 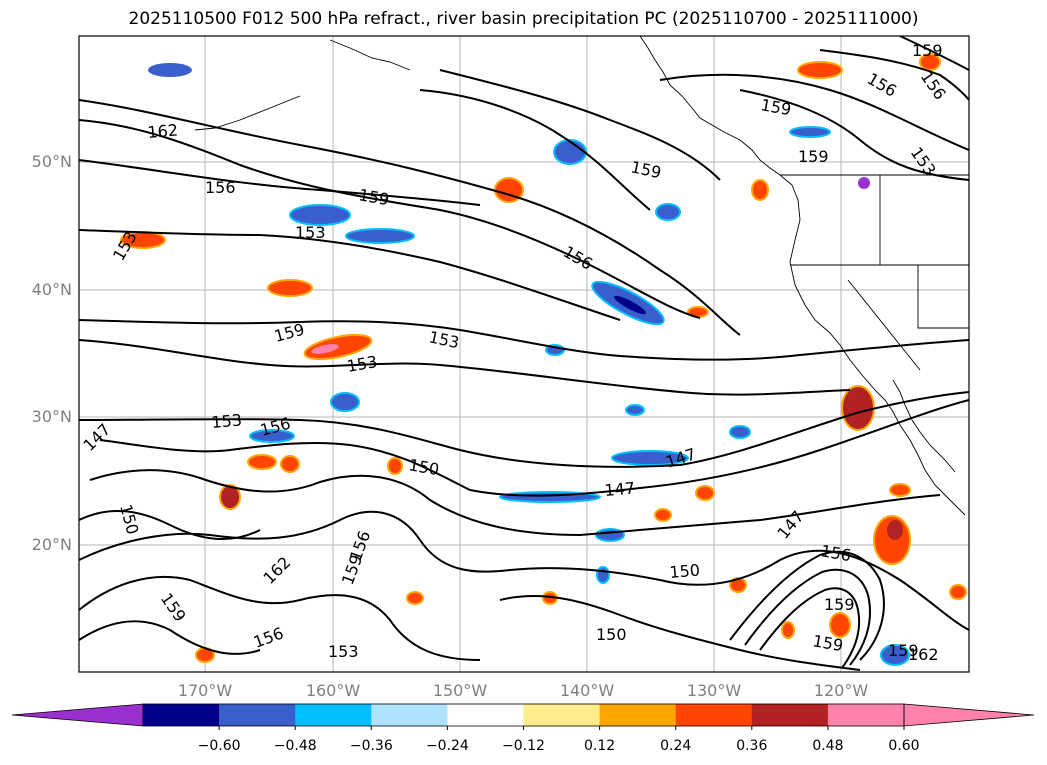 What do you see at coordinates (751, 746) in the screenshot?
I see `colorbar-tick-label: 0.36` at bounding box center [751, 746].